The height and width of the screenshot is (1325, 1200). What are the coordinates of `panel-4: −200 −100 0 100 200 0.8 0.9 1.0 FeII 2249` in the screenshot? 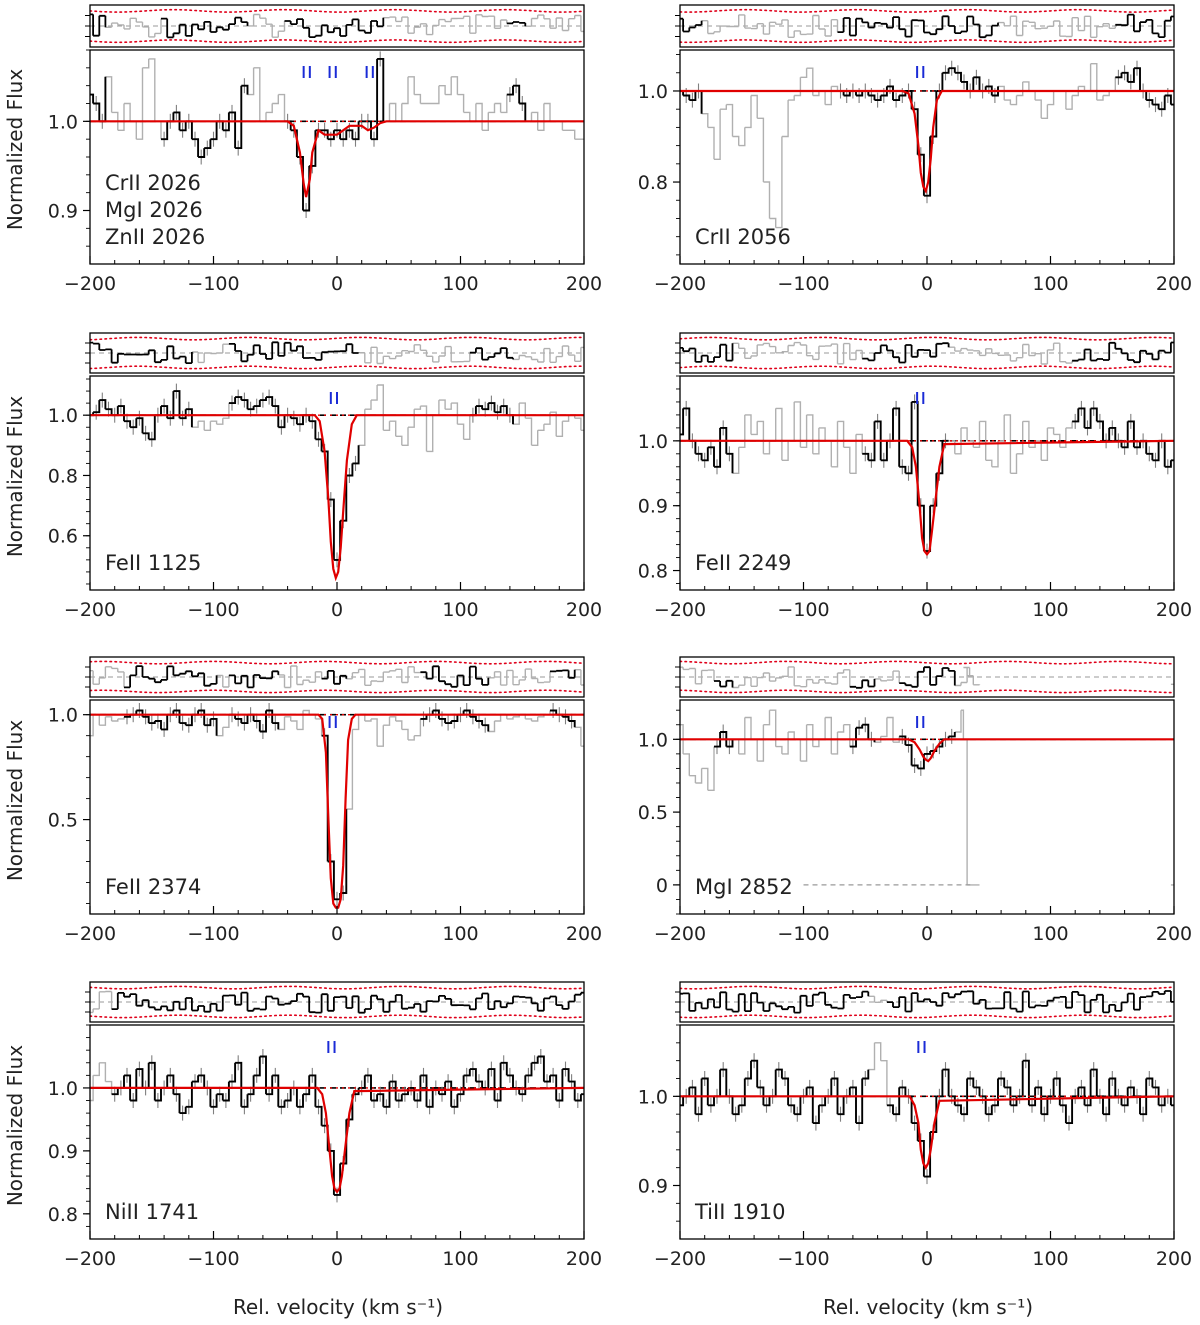 It's located at (915, 476).